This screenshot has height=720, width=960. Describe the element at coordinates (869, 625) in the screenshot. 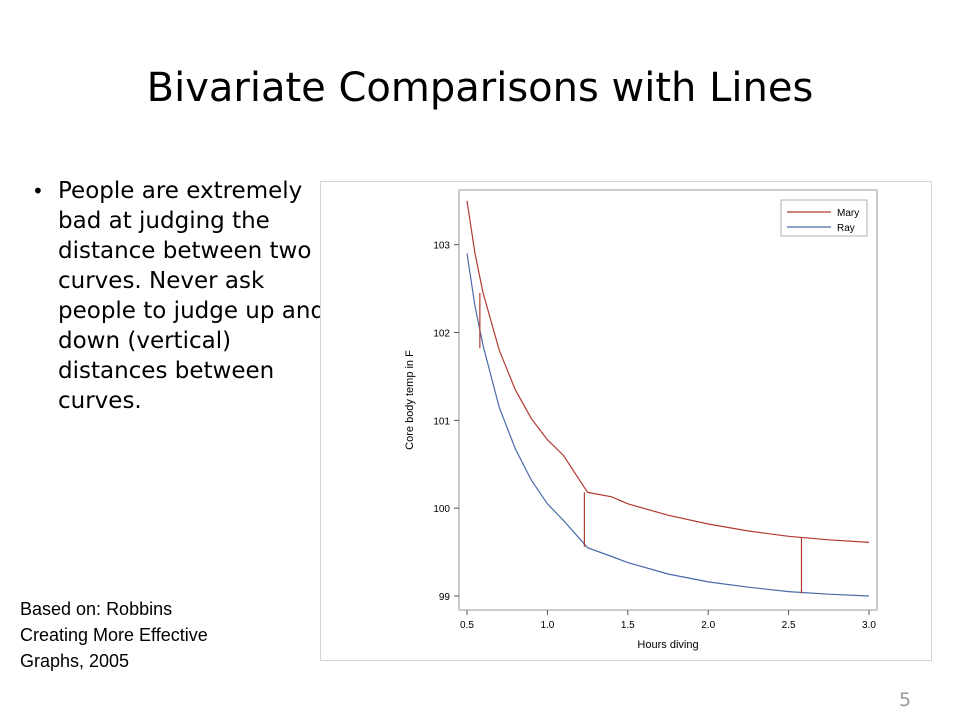

I see `x-tick-label: 3.0` at that location.